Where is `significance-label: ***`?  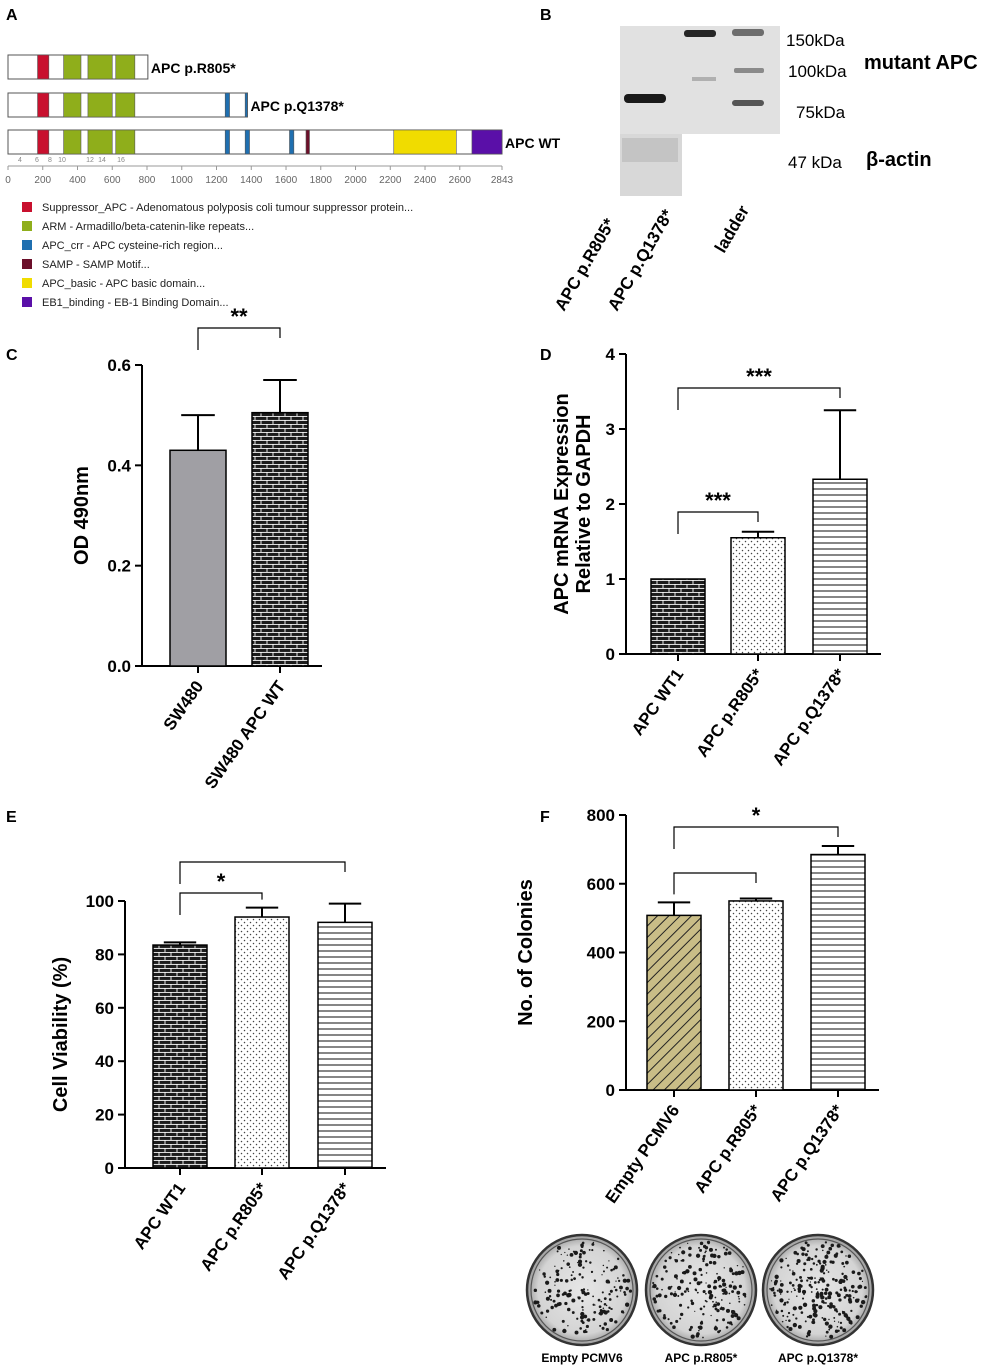 significance-label: *** is located at coordinates (759, 376).